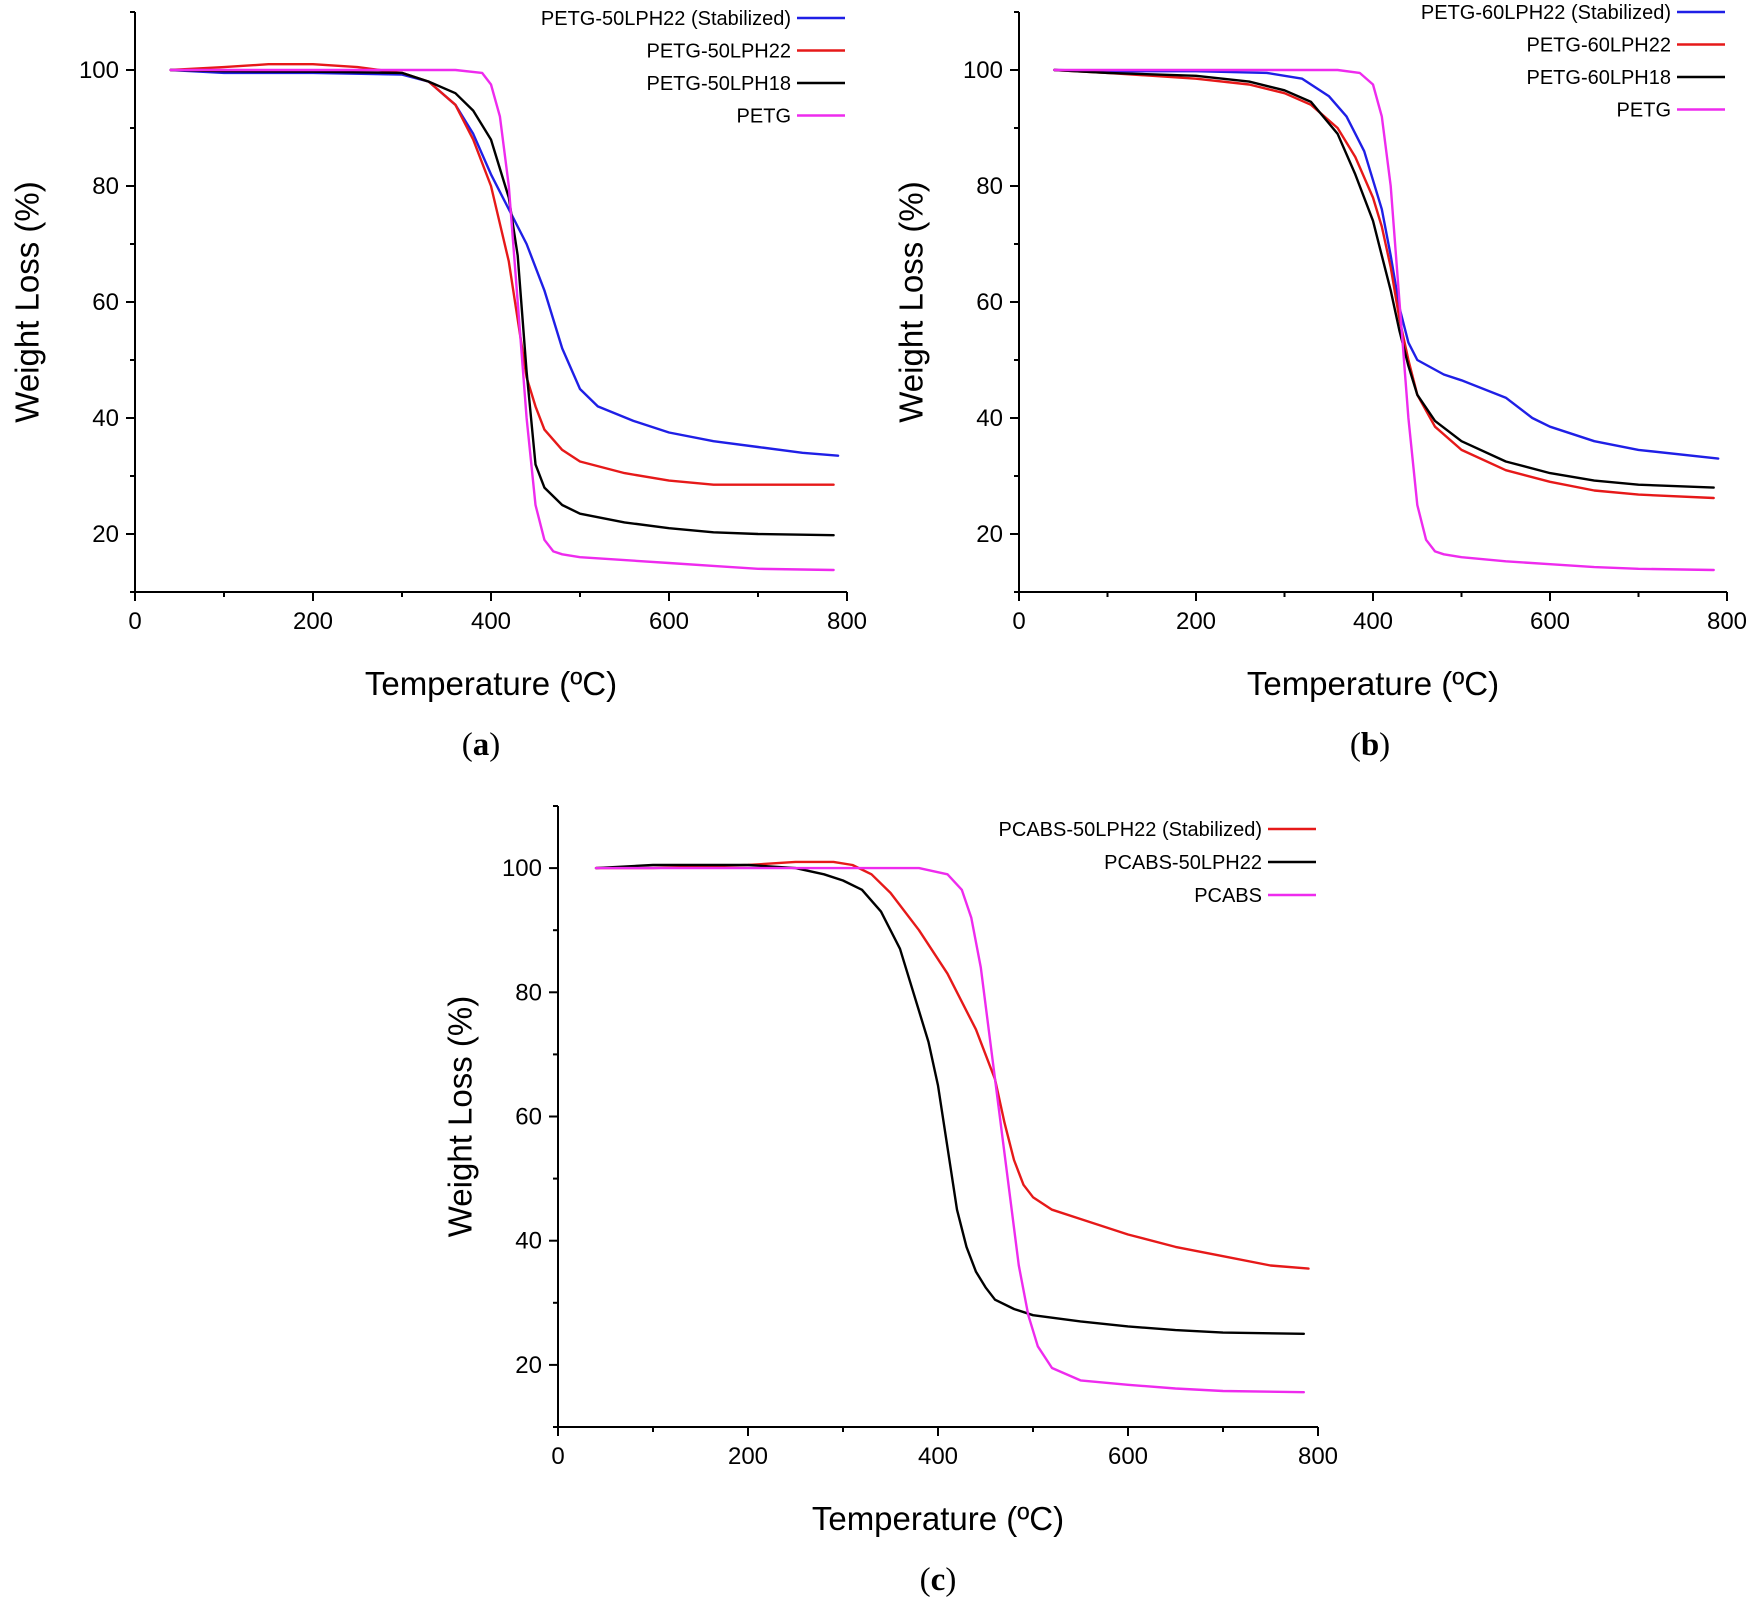  I want to click on panel-label: (b), so click(1370, 745).